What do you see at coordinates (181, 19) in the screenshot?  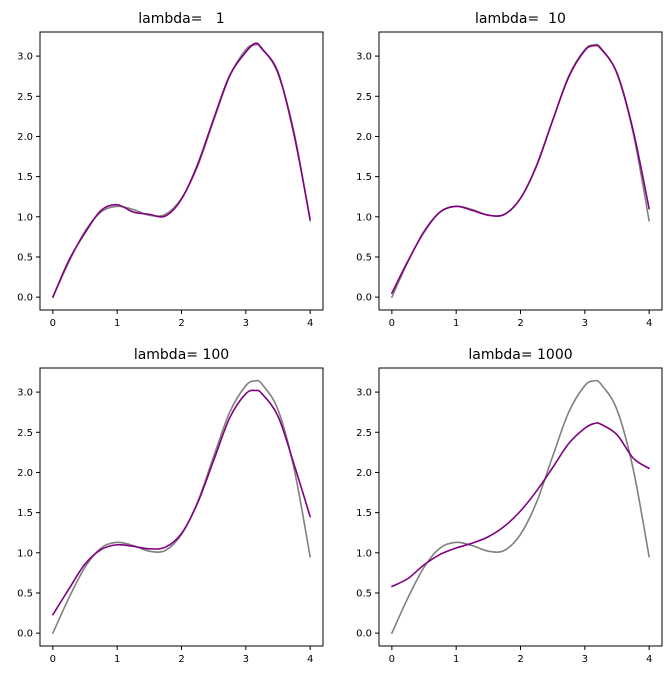 I see `subplot-title: lambda= 1` at bounding box center [181, 19].